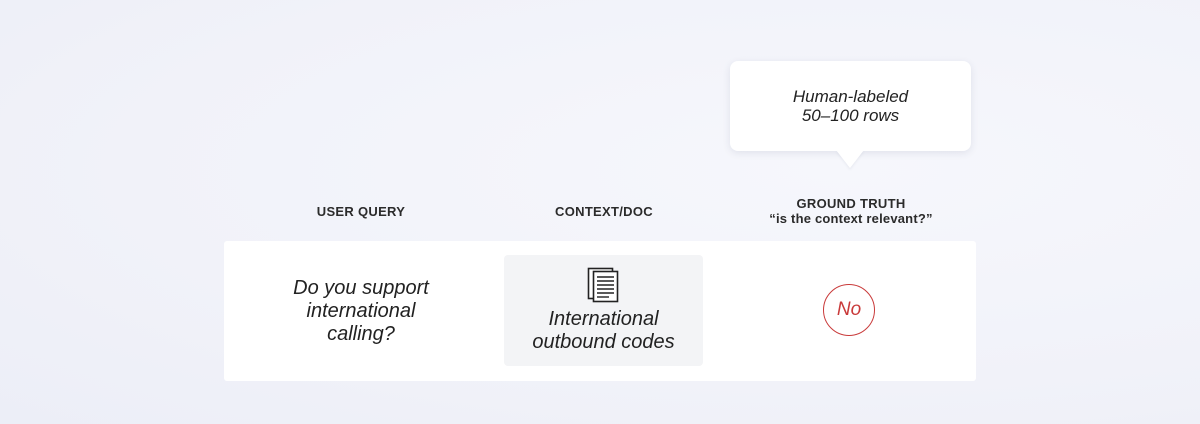 The width and height of the screenshot is (1200, 424). I want to click on document-icon, so click(602, 285).